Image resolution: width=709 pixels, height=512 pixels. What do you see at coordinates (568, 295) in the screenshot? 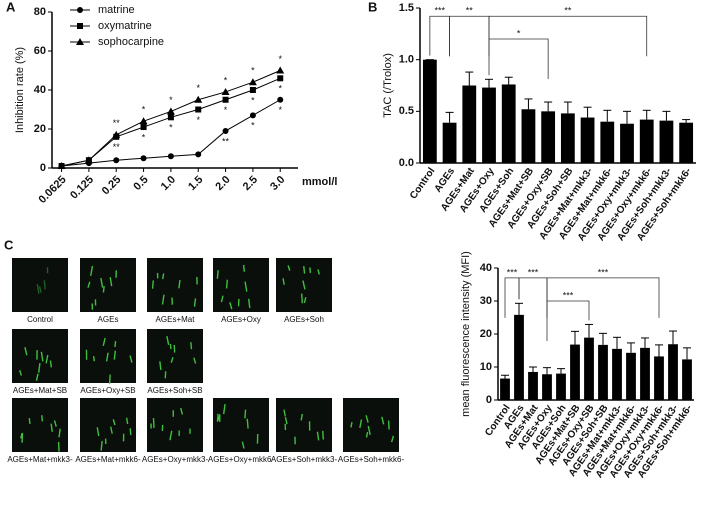
I see `bracket-label: ***` at bounding box center [568, 295].